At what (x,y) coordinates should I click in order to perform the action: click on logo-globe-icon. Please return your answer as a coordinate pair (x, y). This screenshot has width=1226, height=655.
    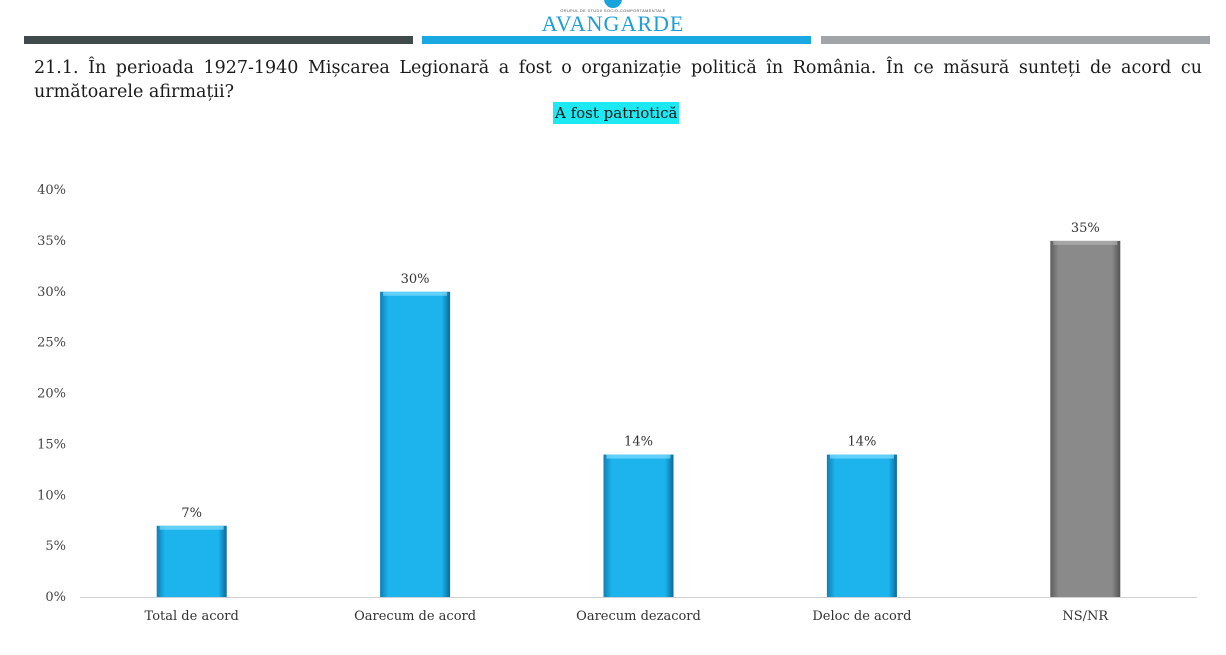
    Looking at the image, I should click on (613, 4).